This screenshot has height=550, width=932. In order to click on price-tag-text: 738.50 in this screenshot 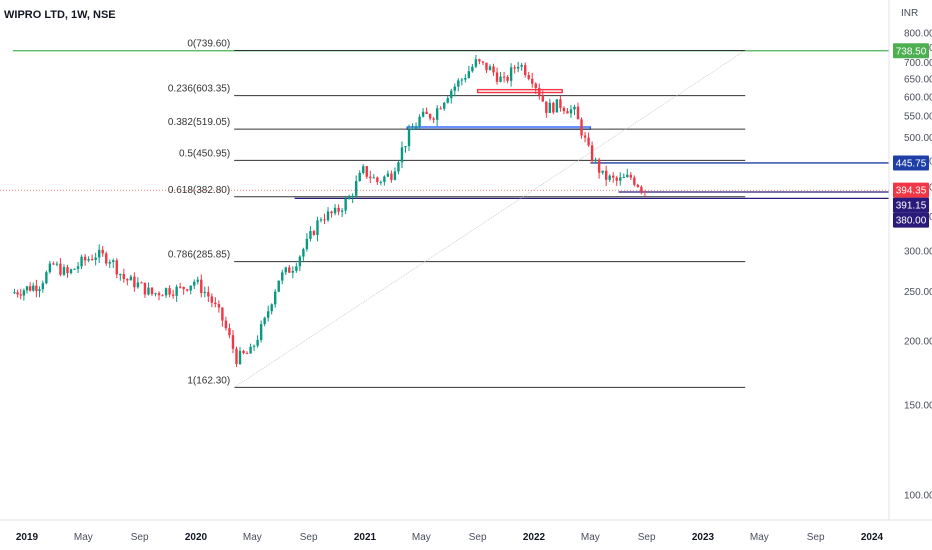, I will do `click(911, 51)`.